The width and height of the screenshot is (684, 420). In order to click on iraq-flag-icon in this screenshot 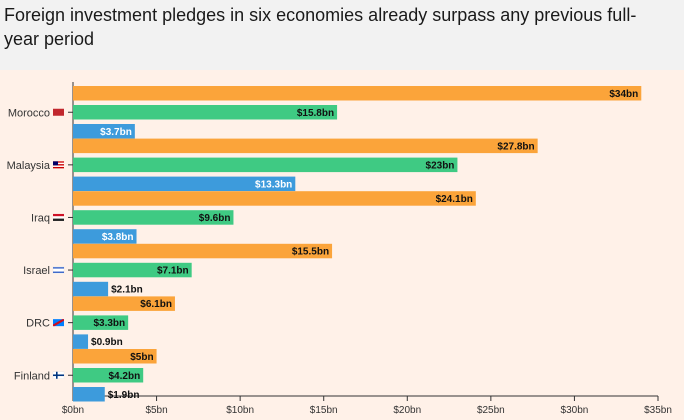, I will do `click(58, 217)`.